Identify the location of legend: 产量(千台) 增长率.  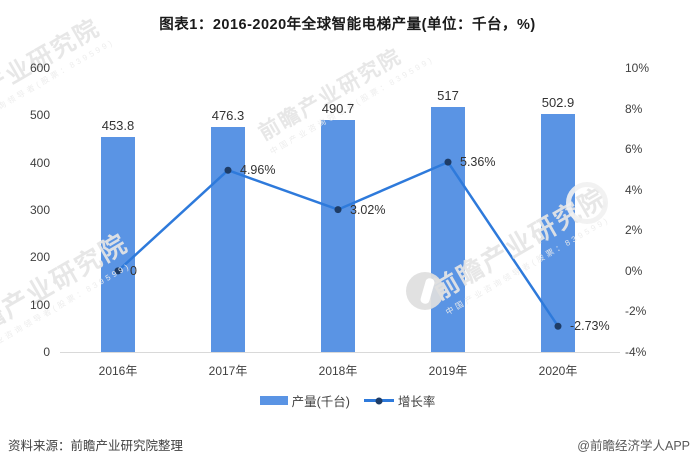
(347, 400).